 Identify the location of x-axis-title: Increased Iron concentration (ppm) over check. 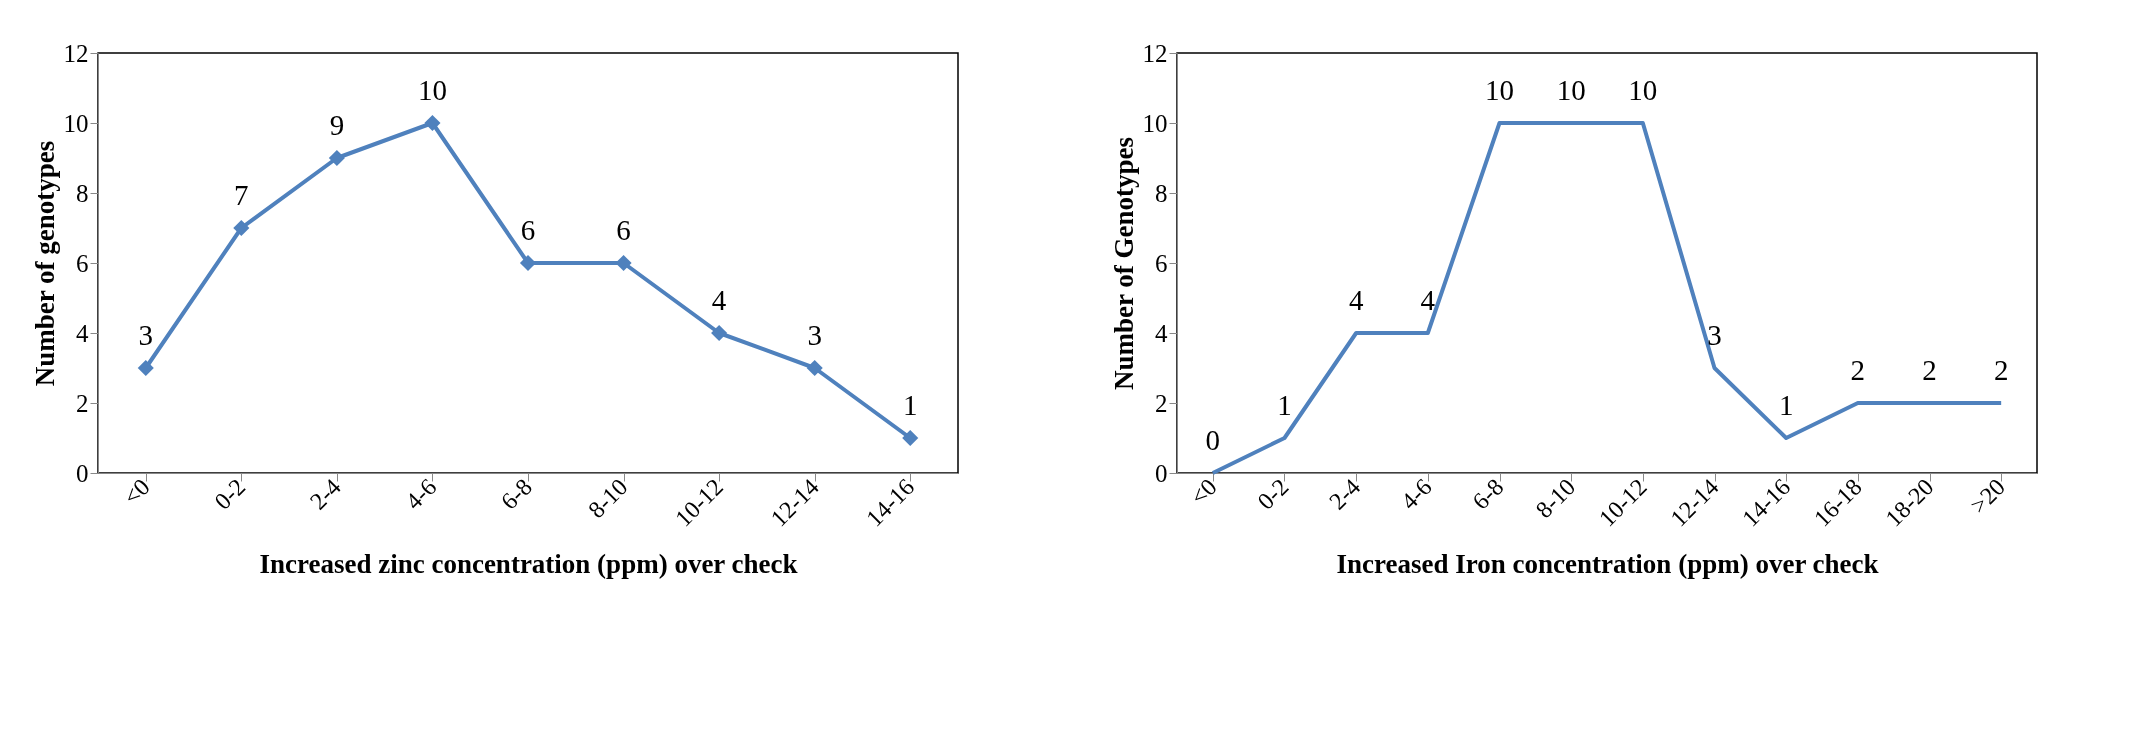
(1607, 563).